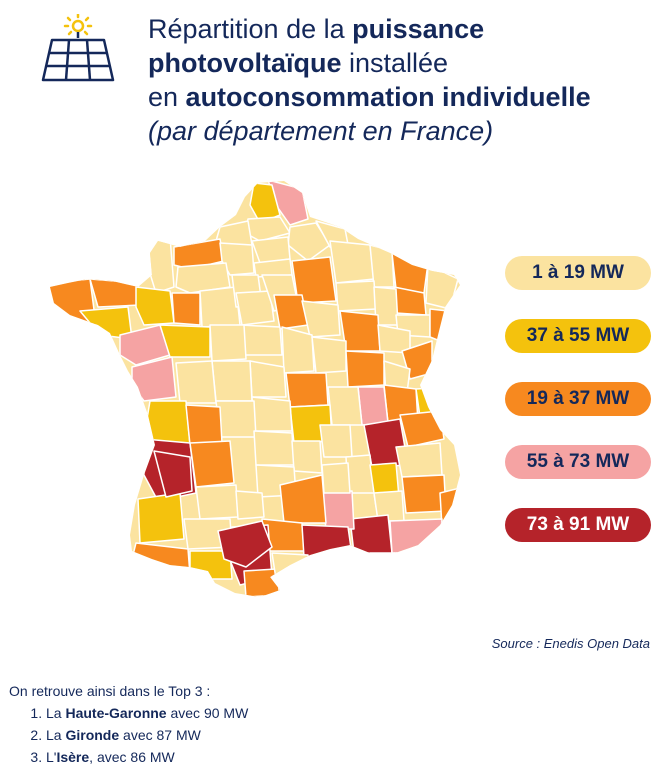 The height and width of the screenshot is (778, 669). What do you see at coordinates (147, 757) in the screenshot?
I see `top3-item: L'Isère, avec 86 MW` at bounding box center [147, 757].